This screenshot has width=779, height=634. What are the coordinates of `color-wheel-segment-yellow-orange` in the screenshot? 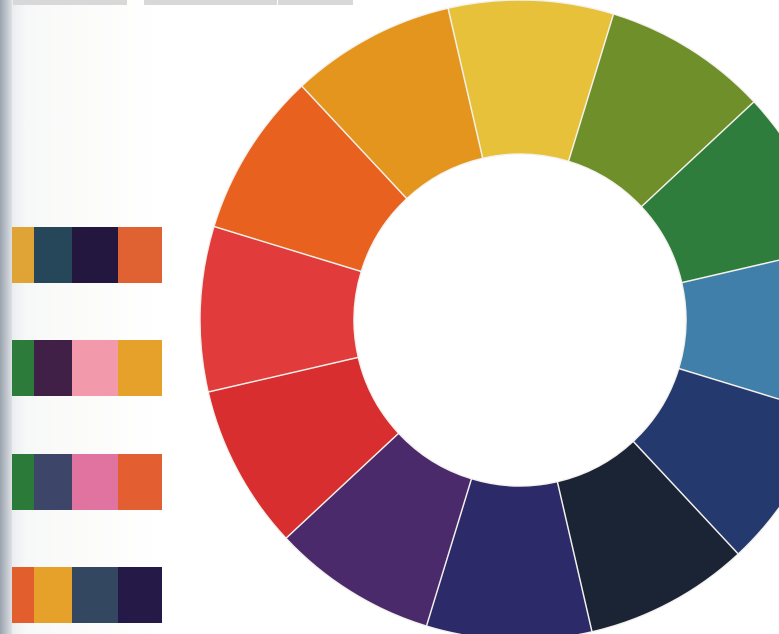 It's located at (392, 103).